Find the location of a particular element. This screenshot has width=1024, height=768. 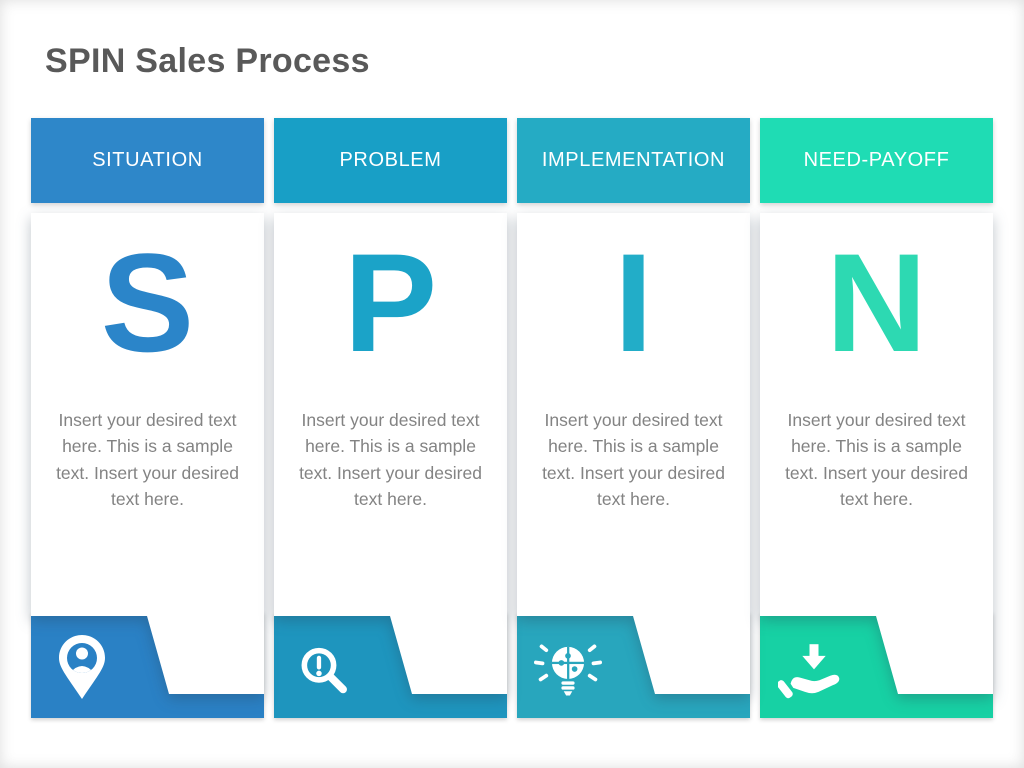

magnifier-alert-icon is located at coordinates (324, 670).